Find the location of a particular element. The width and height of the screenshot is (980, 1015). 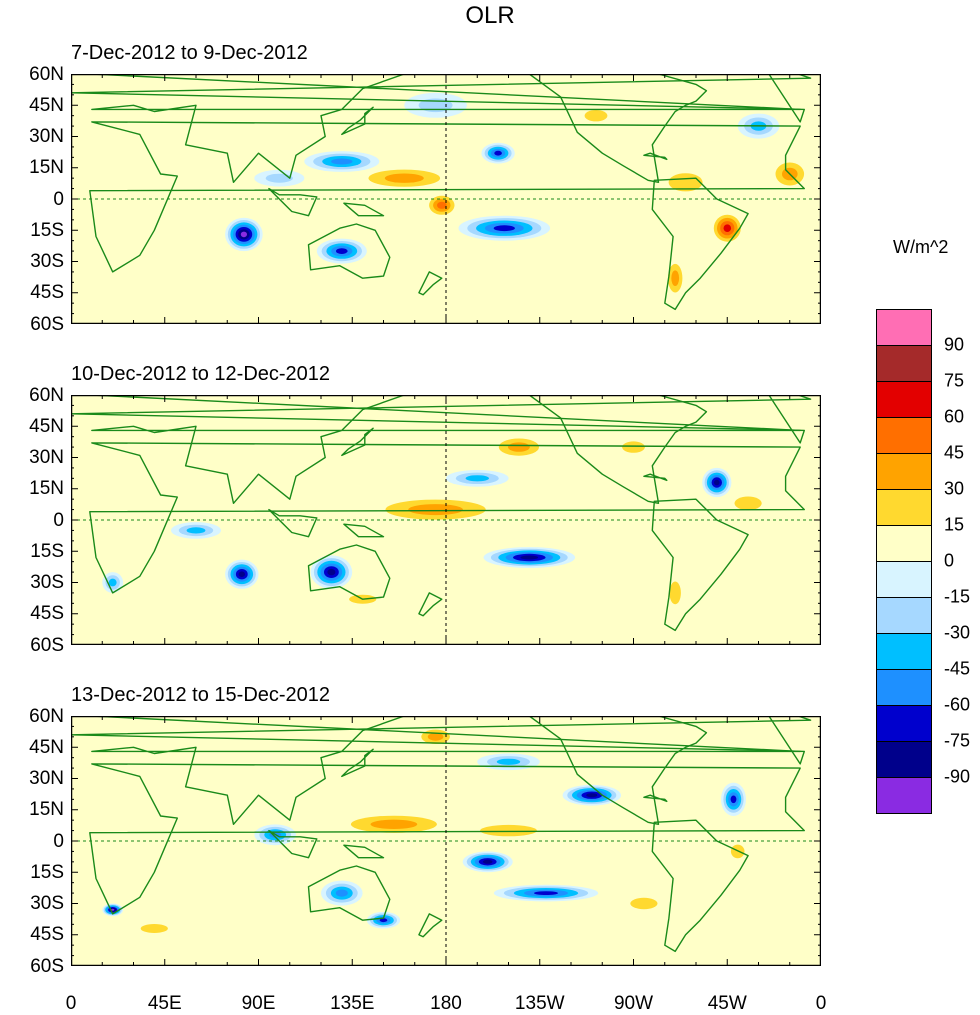

latitude-label: 45S is located at coordinates (47, 293).